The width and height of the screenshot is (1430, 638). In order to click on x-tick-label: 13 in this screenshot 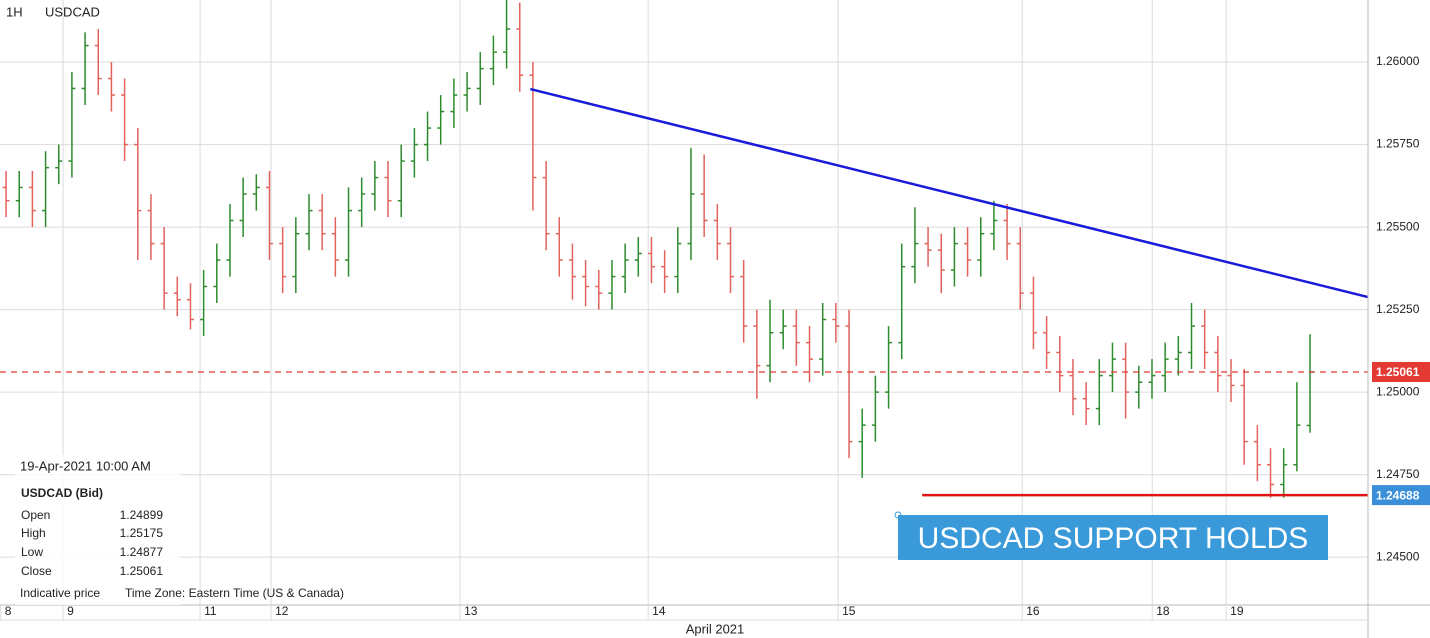, I will do `click(471, 611)`.